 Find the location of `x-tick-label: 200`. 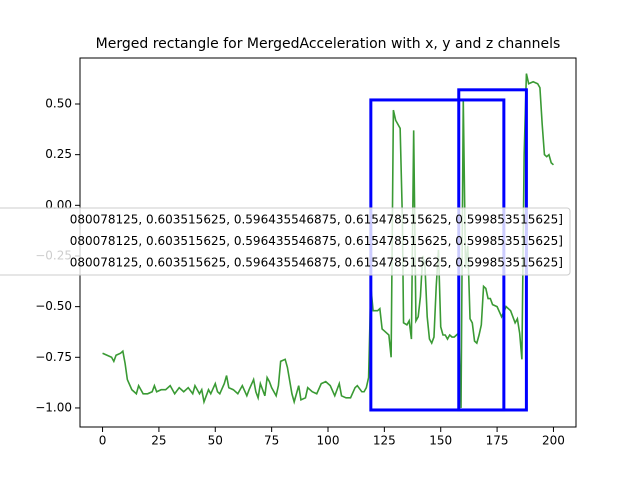

x-tick-label: 200 is located at coordinates (553, 441).